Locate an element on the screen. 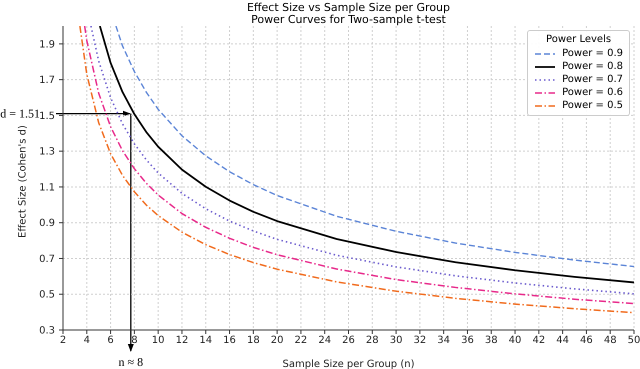 The width and height of the screenshot is (640, 369). x-tick-label: 48 is located at coordinates (610, 340).